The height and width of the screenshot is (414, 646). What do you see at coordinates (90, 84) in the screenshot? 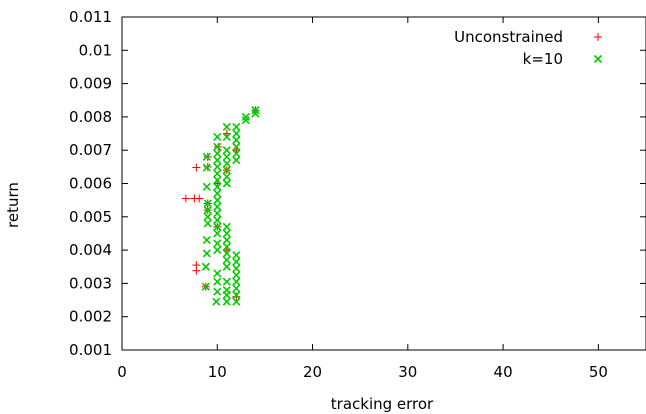
I see `y-tick-label: 0.009` at bounding box center [90, 84].